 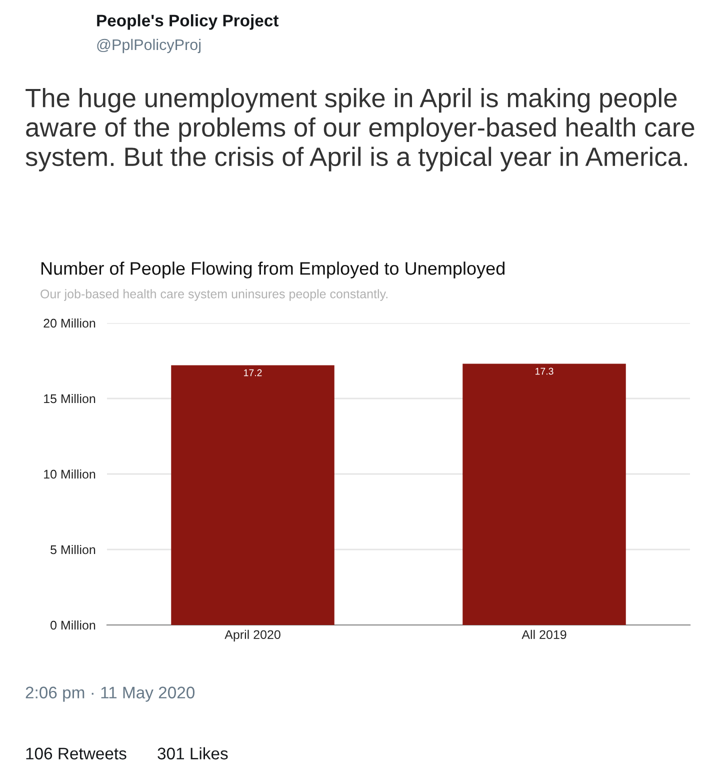 I want to click on y-tick-label: 15 Million, so click(x=70, y=399).